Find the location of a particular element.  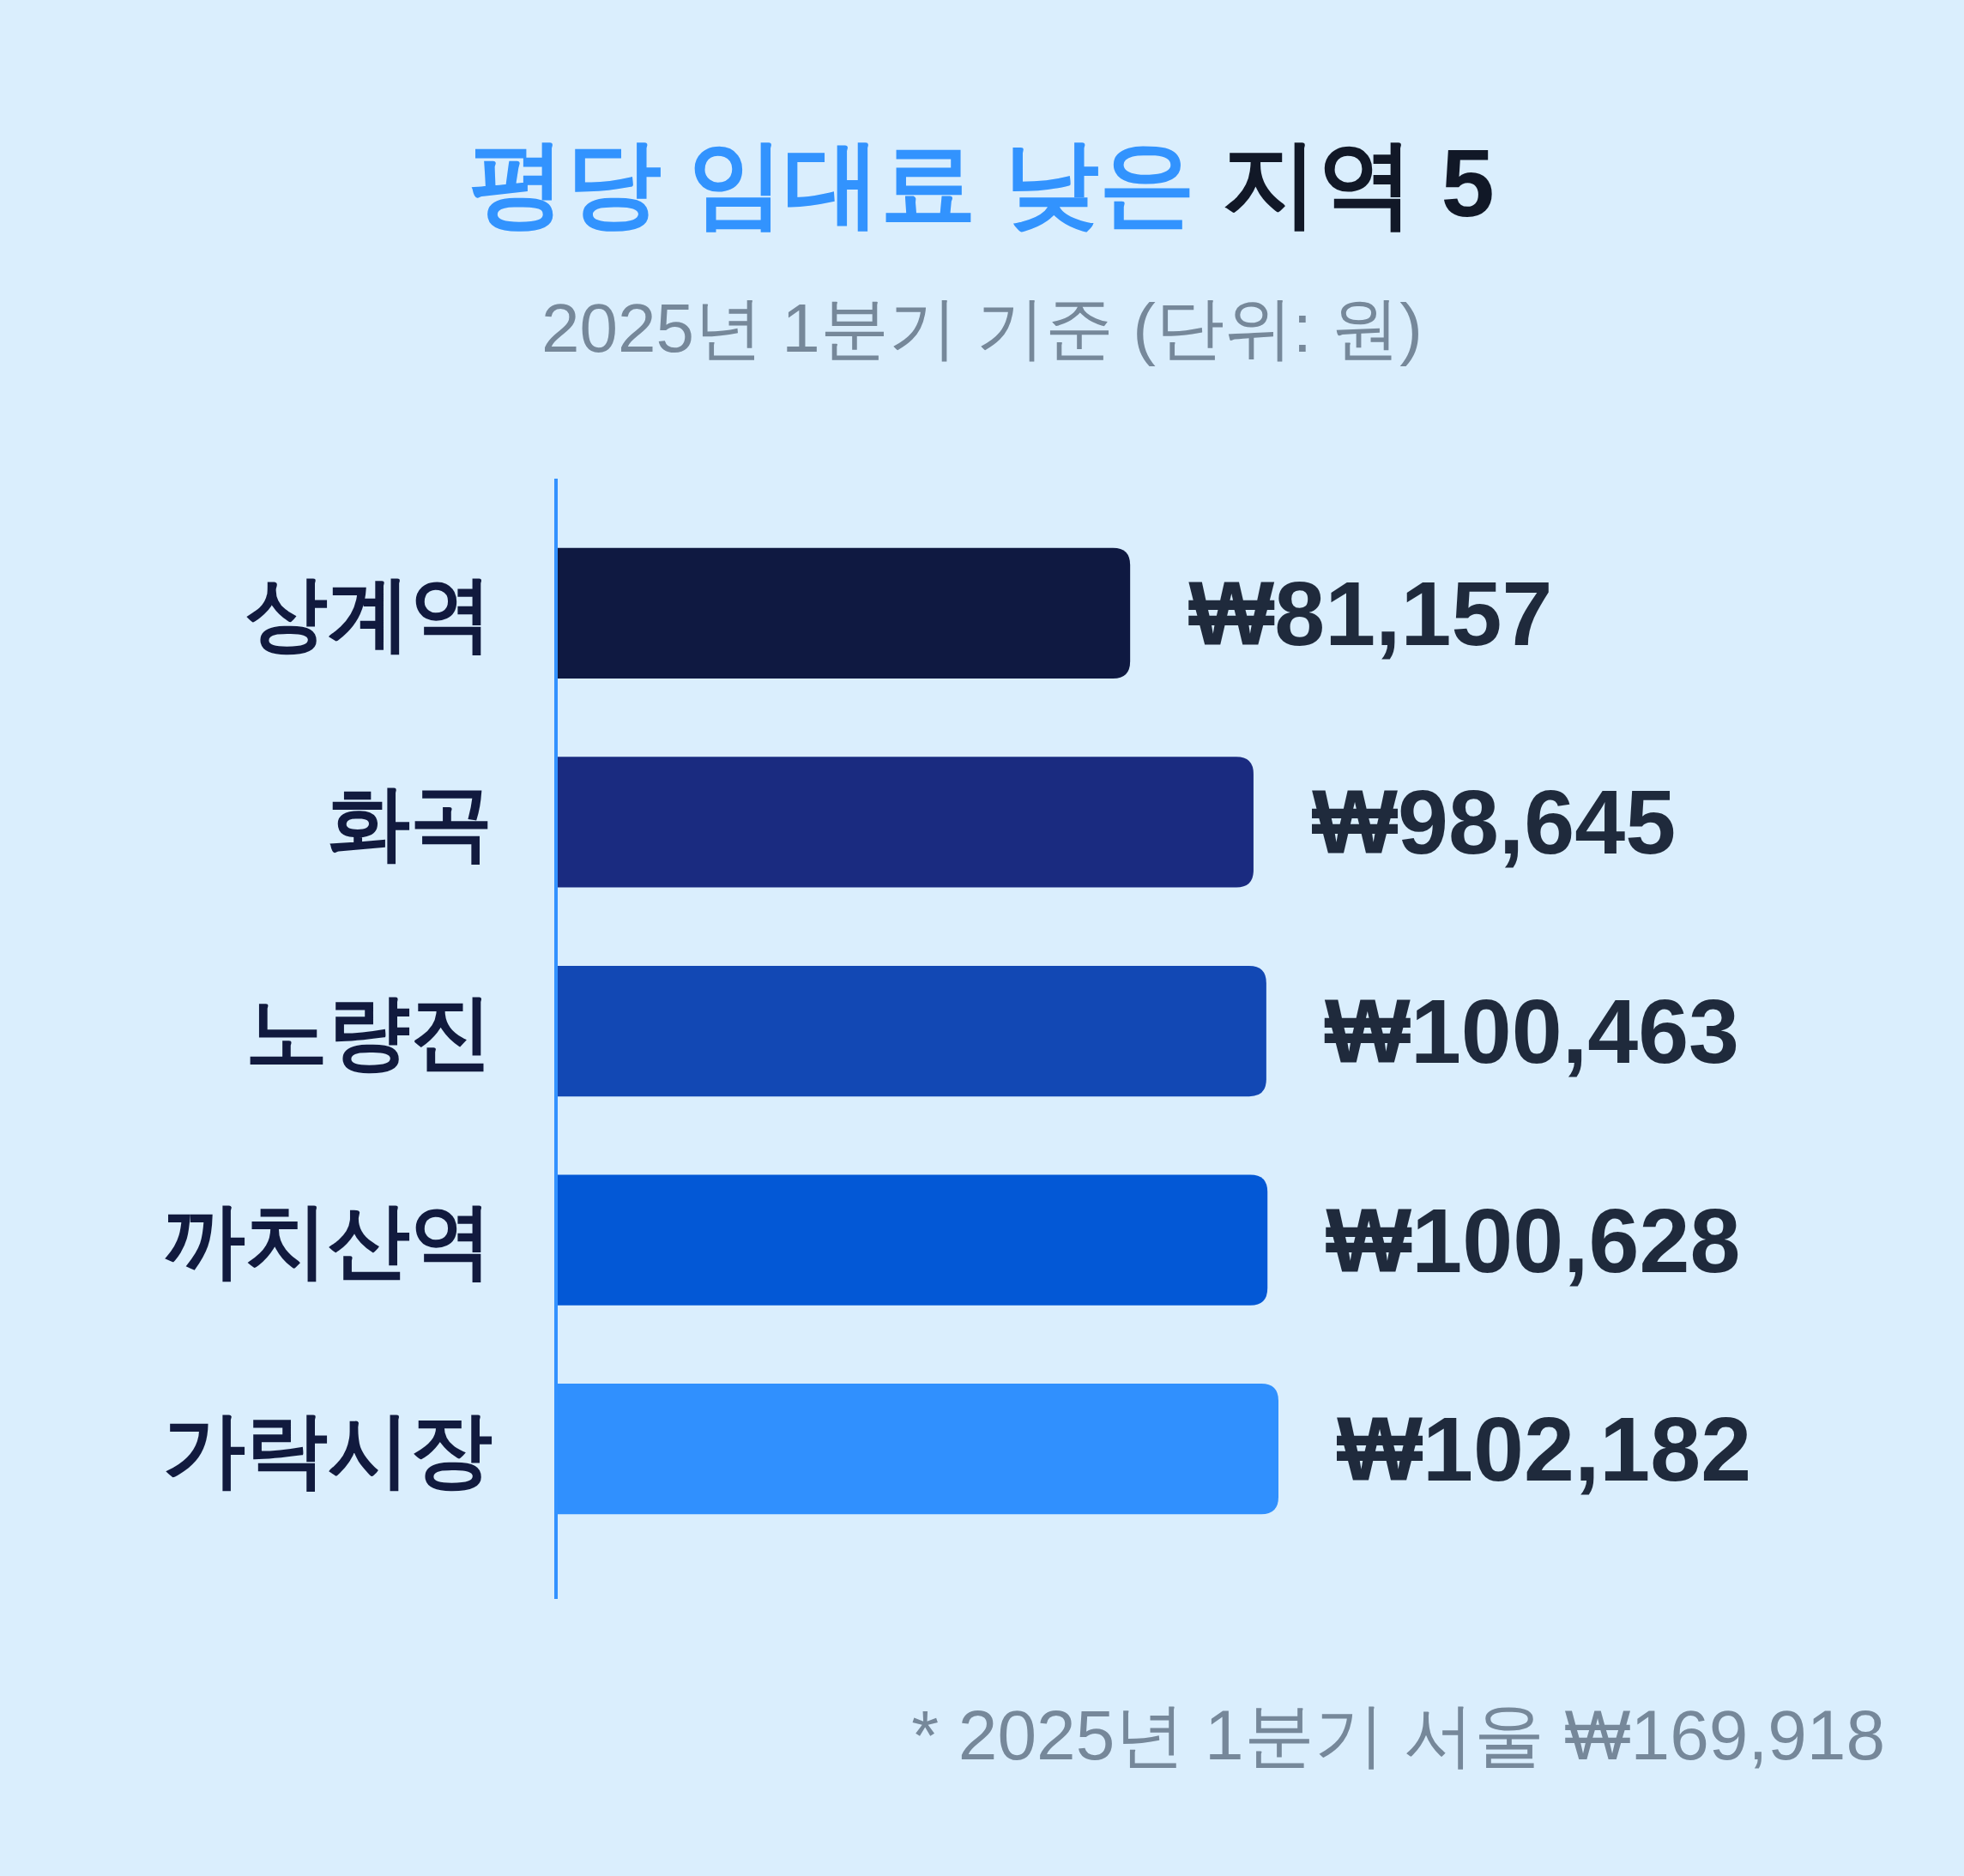

subtitle: 2025년 1분기 기준 (단위: 원) is located at coordinates (982, 328).